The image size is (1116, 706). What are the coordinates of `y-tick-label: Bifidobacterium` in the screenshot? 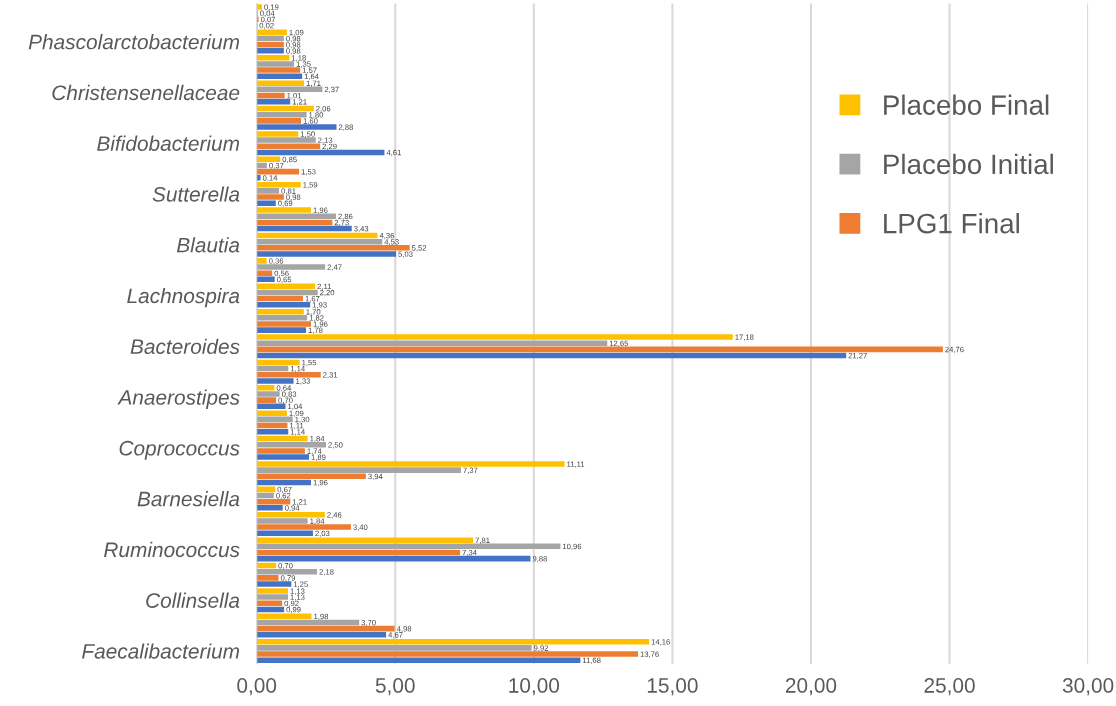 It's located at (168, 143).